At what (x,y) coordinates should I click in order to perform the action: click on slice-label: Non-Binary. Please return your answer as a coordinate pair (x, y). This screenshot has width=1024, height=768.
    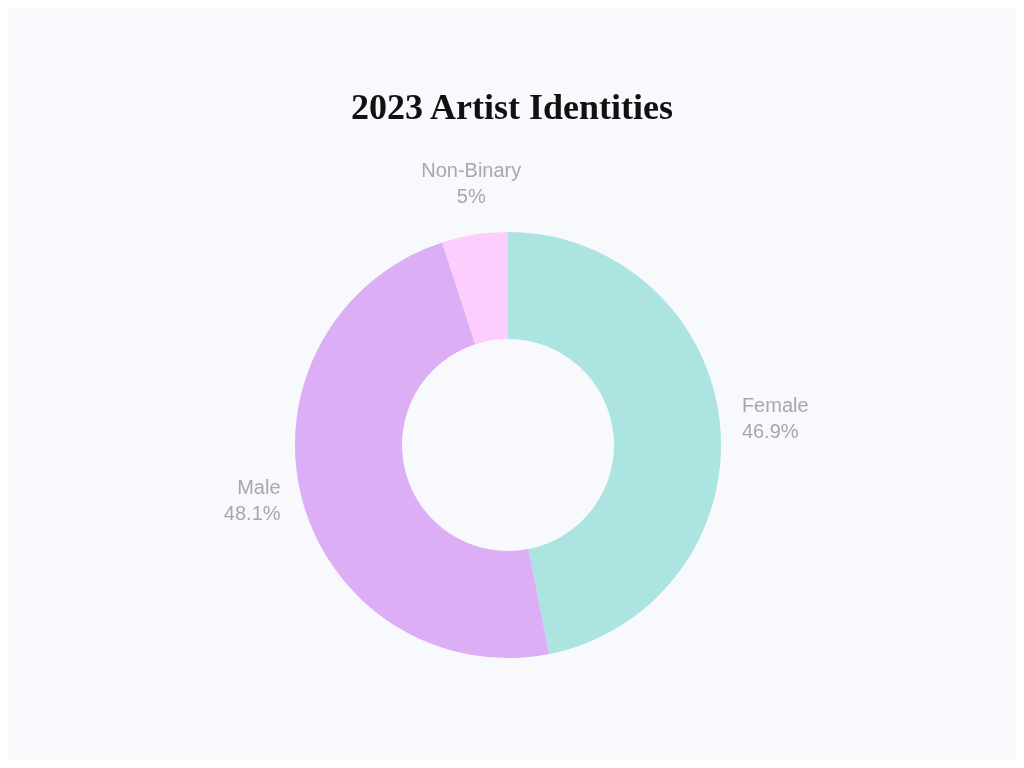
    Looking at the image, I should click on (471, 169).